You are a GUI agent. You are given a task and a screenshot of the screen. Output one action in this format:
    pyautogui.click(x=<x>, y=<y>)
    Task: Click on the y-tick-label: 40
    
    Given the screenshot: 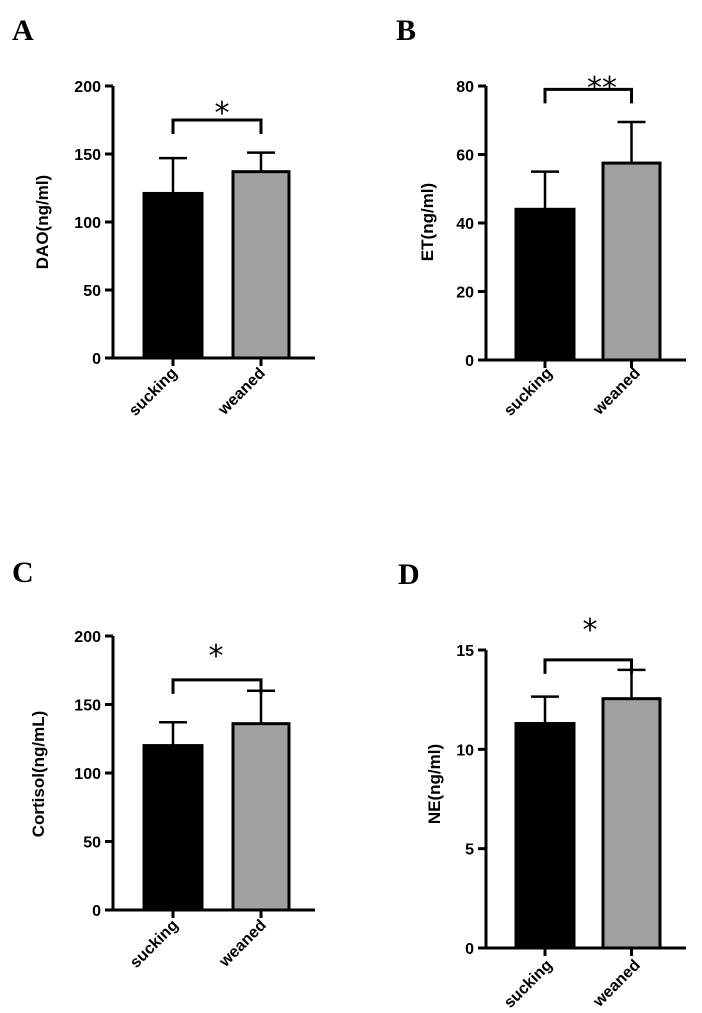 What is the action you would take?
    pyautogui.click(x=465, y=224)
    